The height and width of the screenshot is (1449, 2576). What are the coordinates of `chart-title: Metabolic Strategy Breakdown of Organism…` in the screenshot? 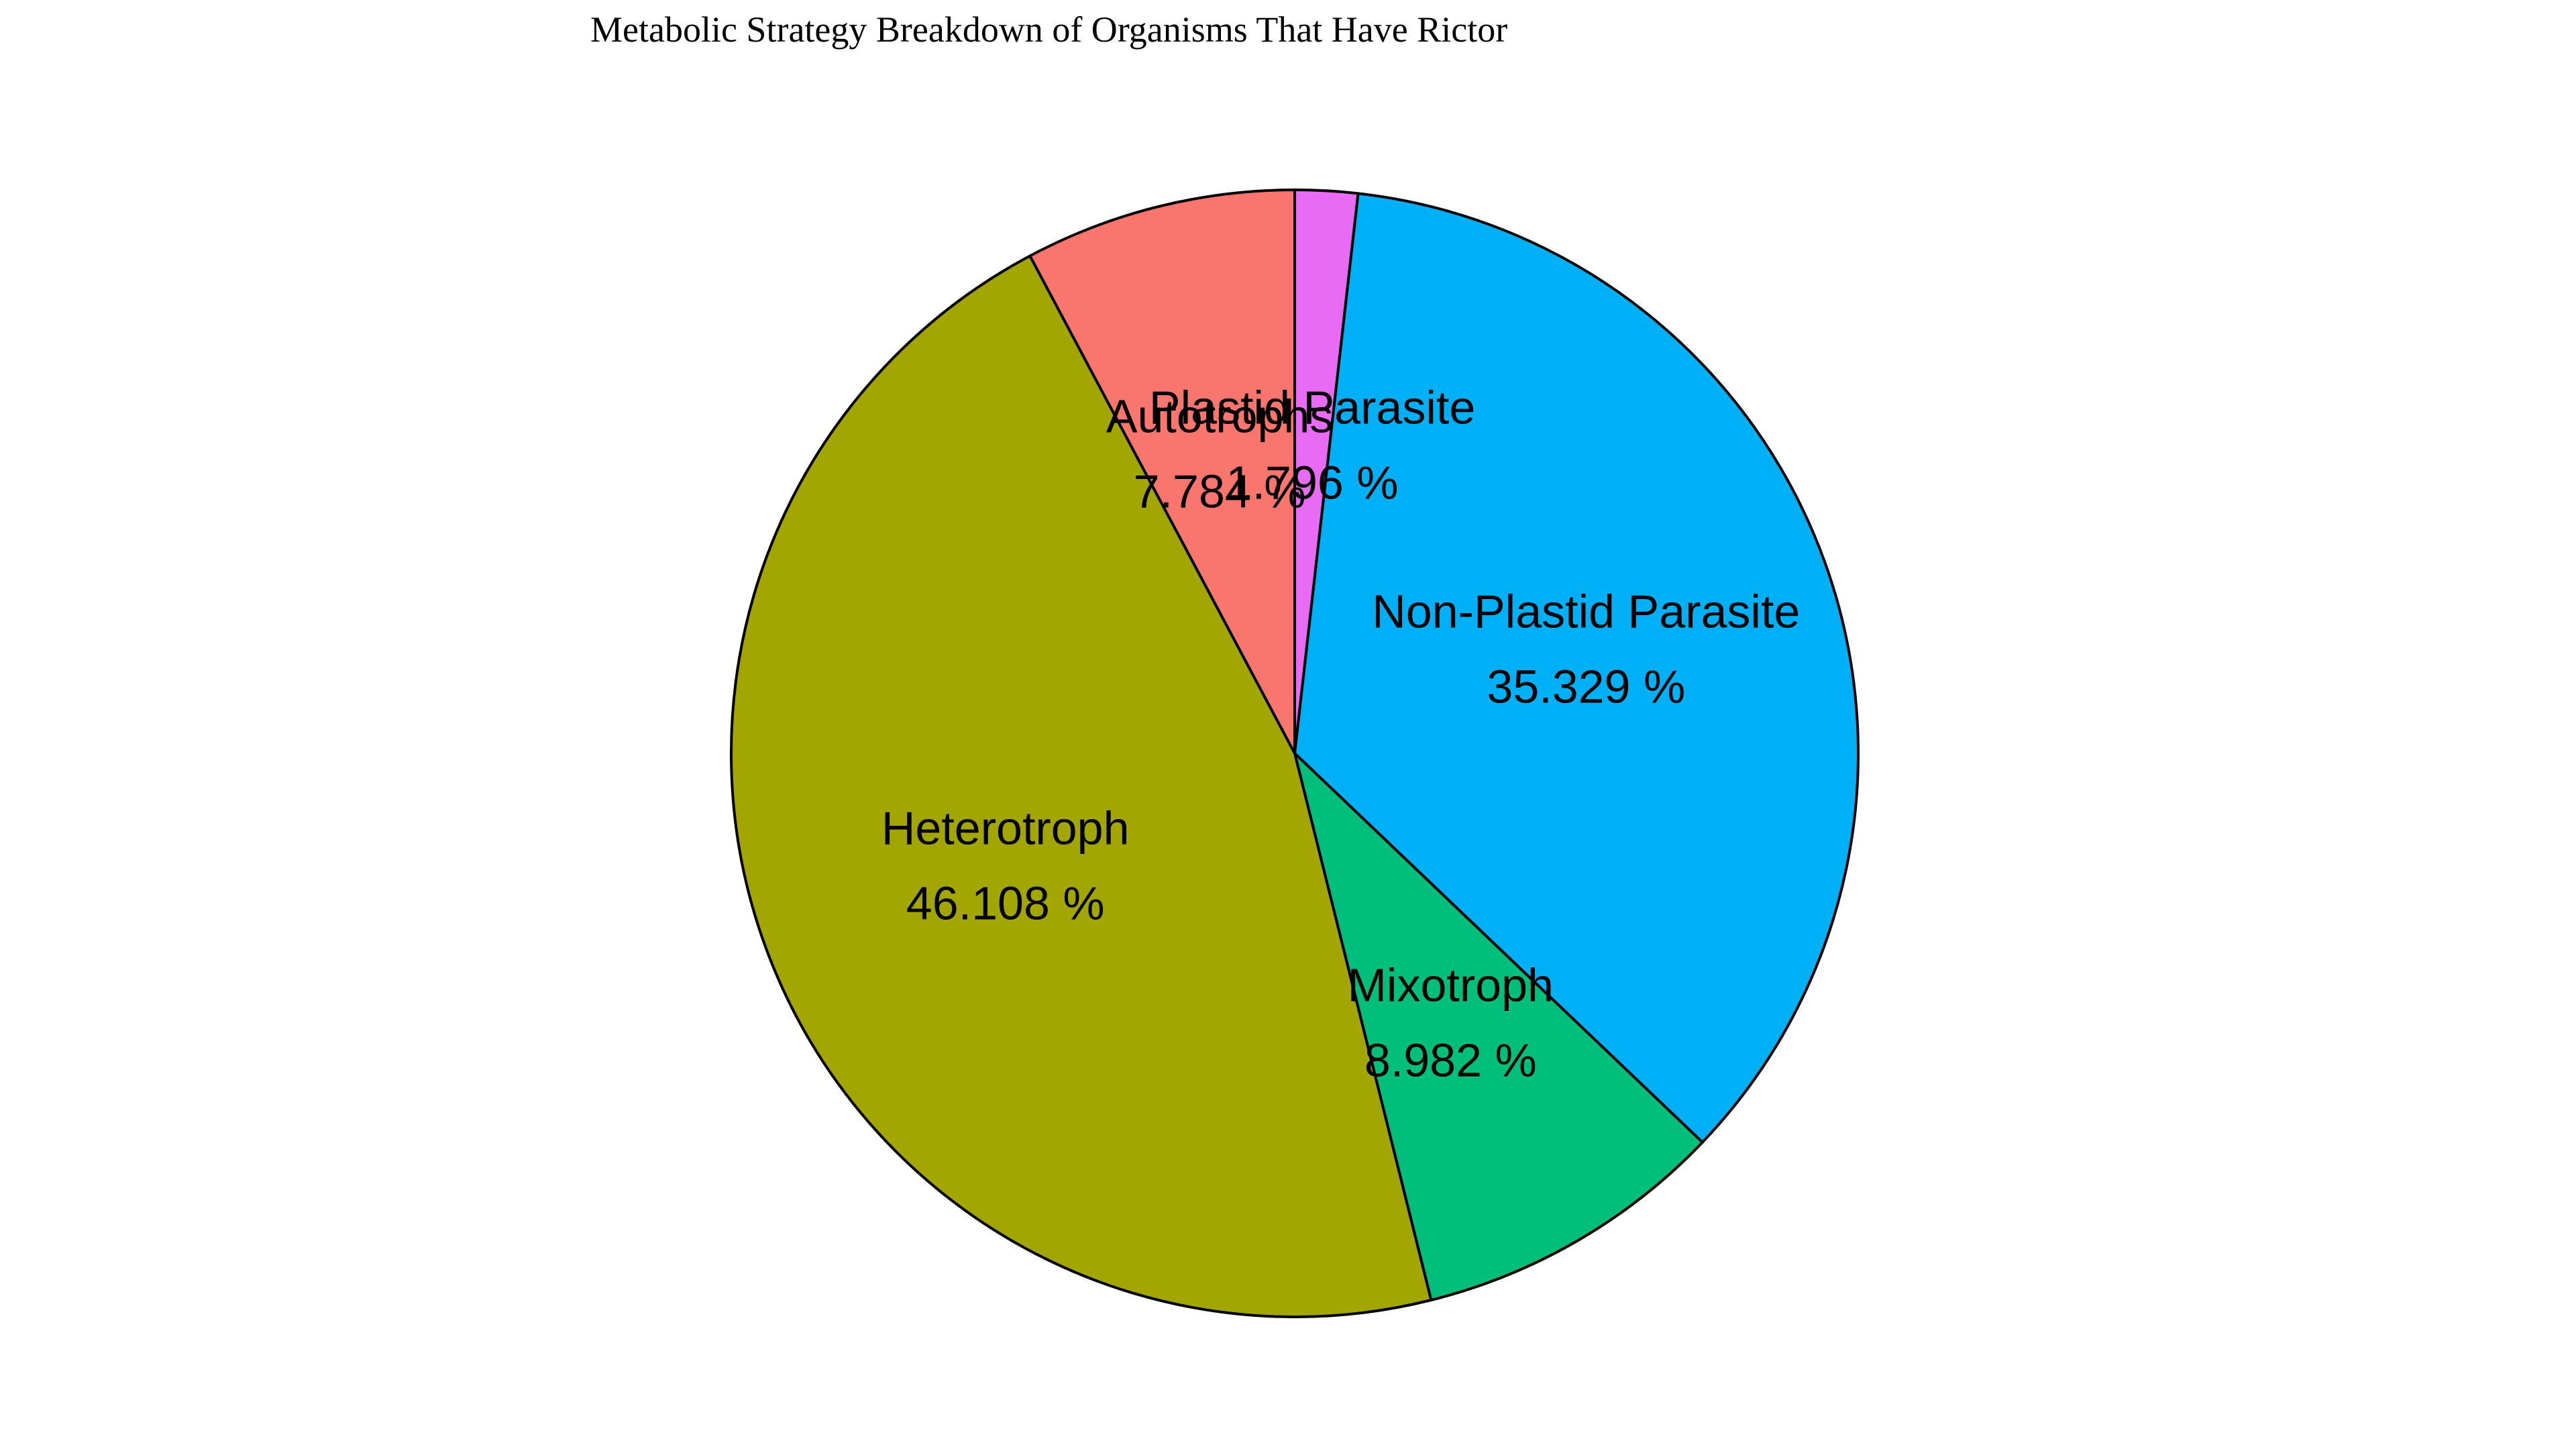 It's located at (1048, 29).